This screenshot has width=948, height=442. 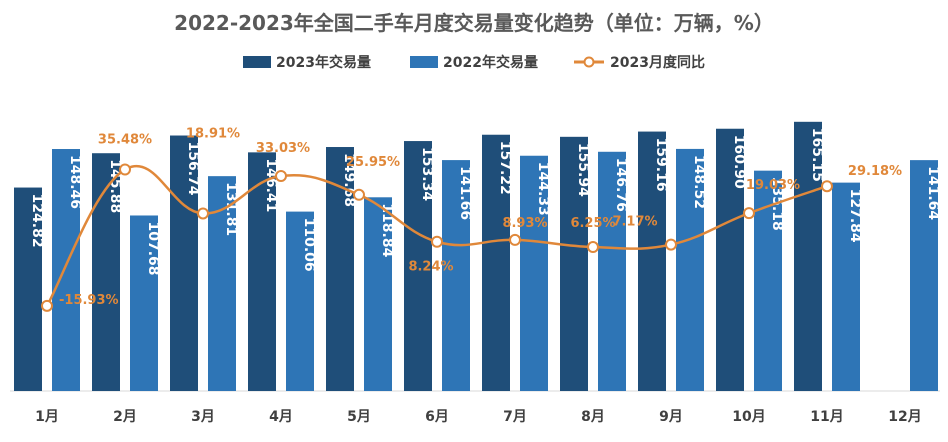 What do you see at coordinates (359, 417) in the screenshot?
I see `x-tick-5: 5月` at bounding box center [359, 417].